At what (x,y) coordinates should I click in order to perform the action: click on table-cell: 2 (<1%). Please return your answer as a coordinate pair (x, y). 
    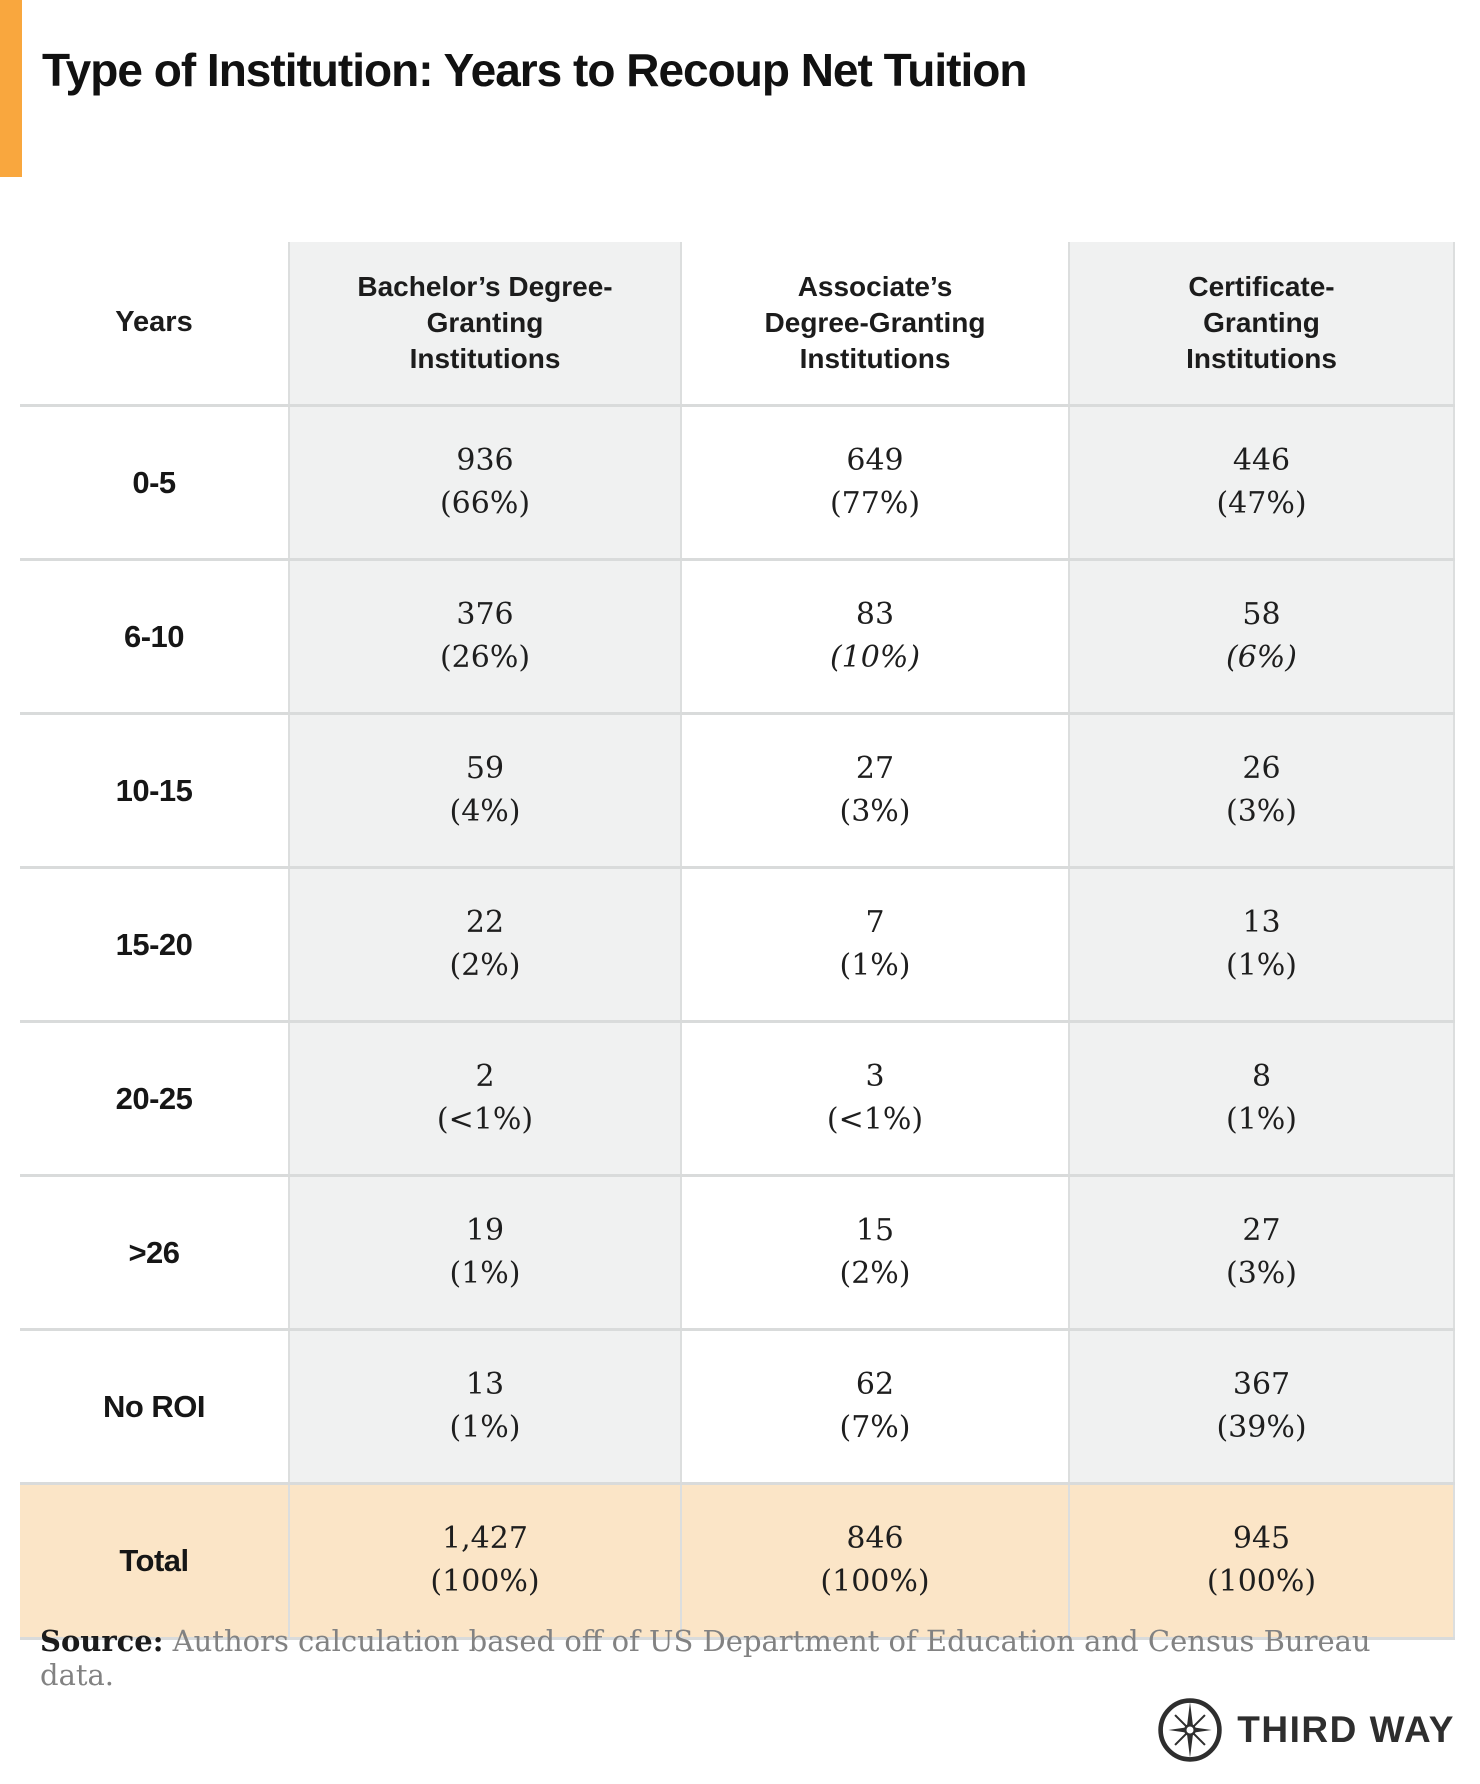
    Looking at the image, I should click on (484, 1098).